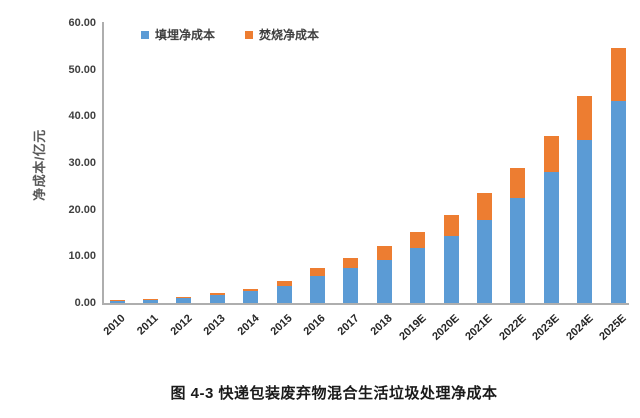  What do you see at coordinates (145, 34) in the screenshot?
I see `legend-swatch-landfill-icon` at bounding box center [145, 34].